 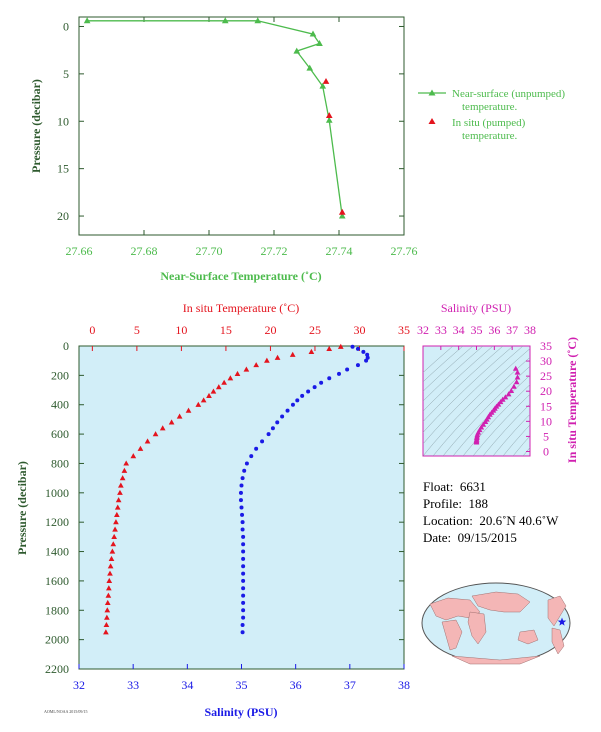 What do you see at coordinates (438, 486) in the screenshot?
I see `float-label: Float:` at bounding box center [438, 486].